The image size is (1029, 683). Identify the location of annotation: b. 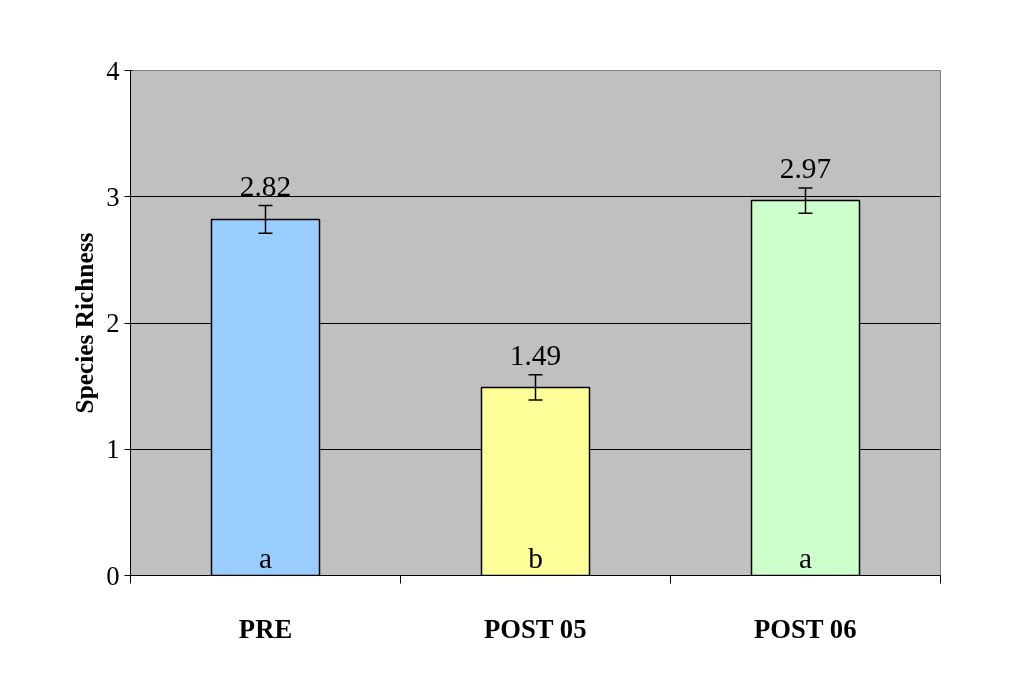
(535, 557).